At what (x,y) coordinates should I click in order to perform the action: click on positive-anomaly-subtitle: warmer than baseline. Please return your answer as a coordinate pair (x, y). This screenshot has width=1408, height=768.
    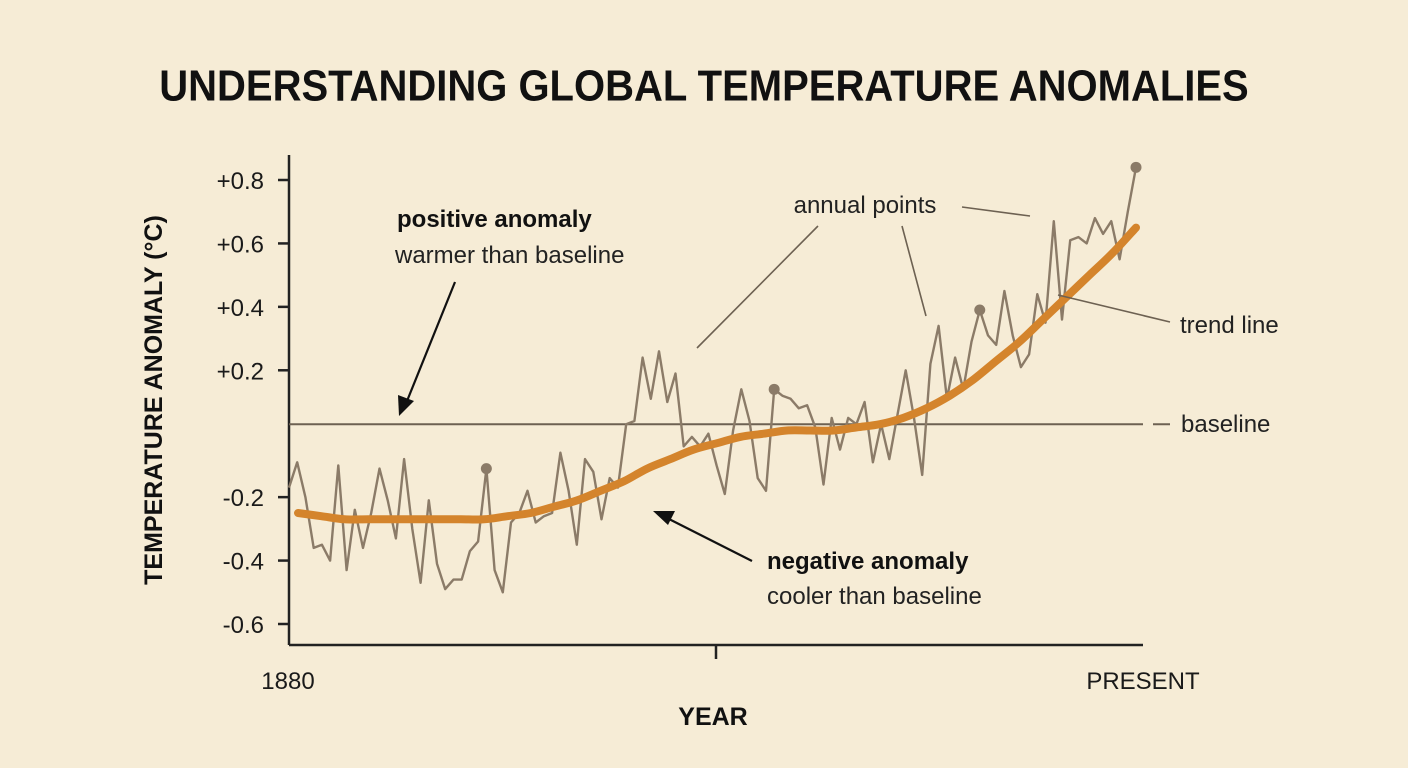
    Looking at the image, I should click on (509, 255).